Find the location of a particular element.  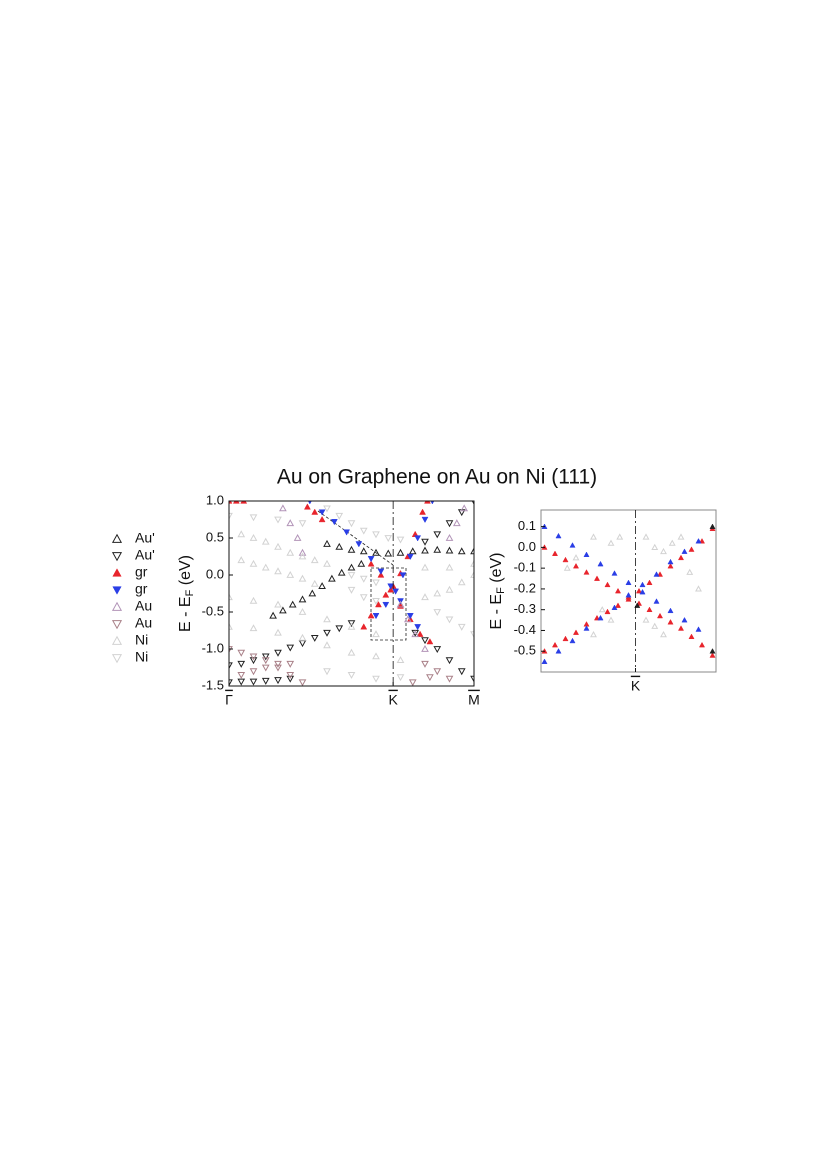

y-tick-label: -0.2 is located at coordinates (525, 587).